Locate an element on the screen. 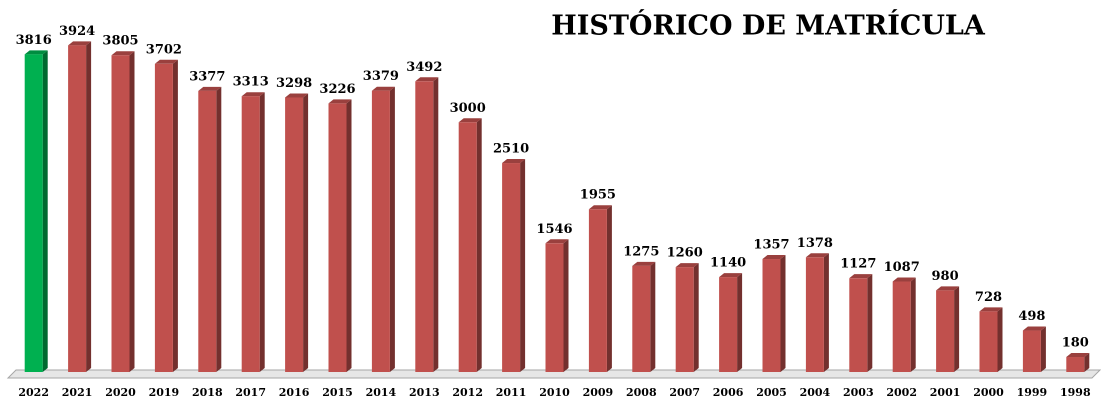 The image size is (1101, 402). x-tick-label: 2013 is located at coordinates (424, 392).